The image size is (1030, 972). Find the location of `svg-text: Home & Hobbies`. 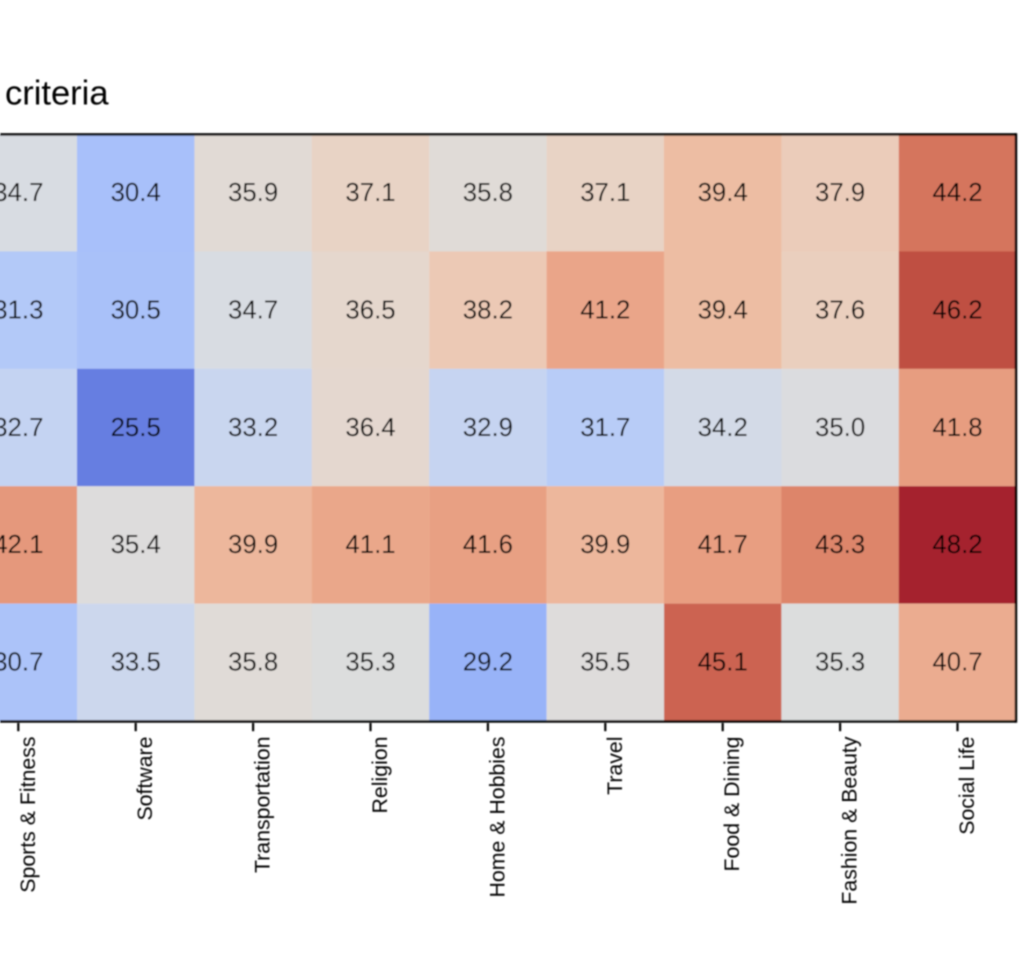

svg-text: Home & Hobbies is located at coordinates (497, 817).